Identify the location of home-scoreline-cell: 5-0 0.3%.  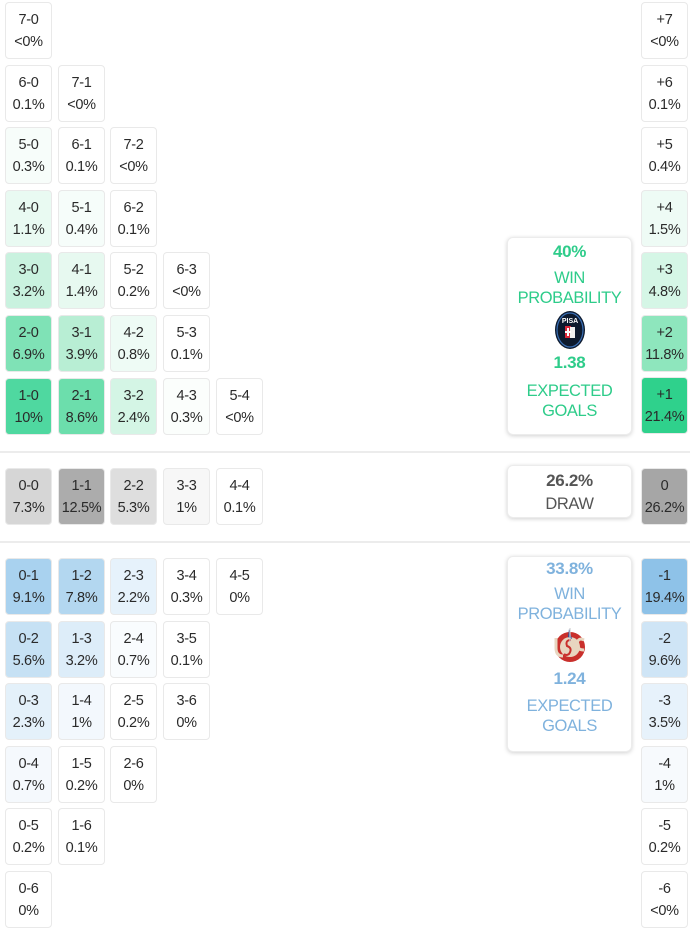
(28, 155).